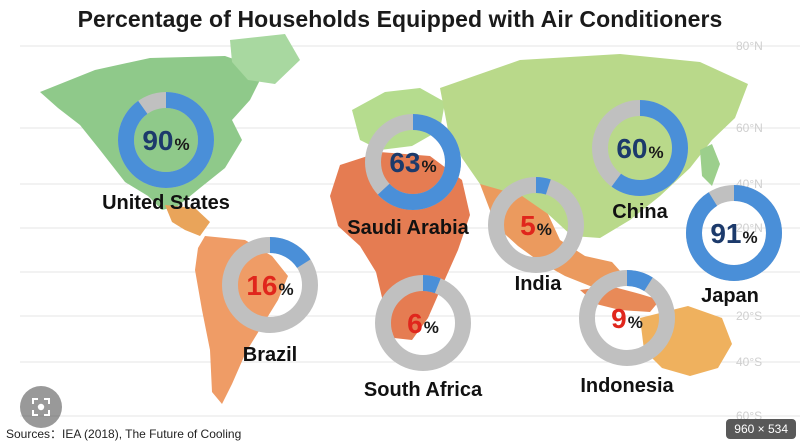 The image size is (800, 448). I want to click on donut-japan: 91% Japan, so click(734, 246).